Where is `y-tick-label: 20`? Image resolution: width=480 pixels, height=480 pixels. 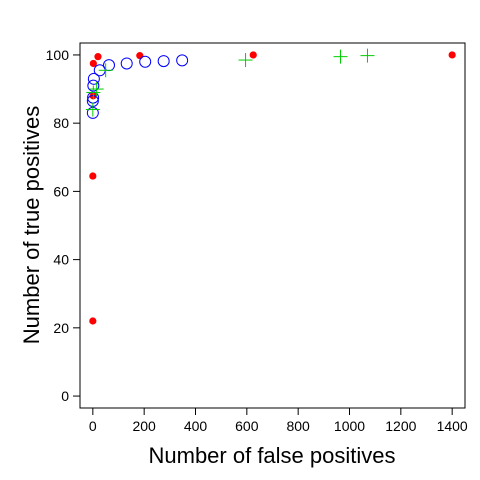
y-tick-label: 20 is located at coordinates (61, 328).